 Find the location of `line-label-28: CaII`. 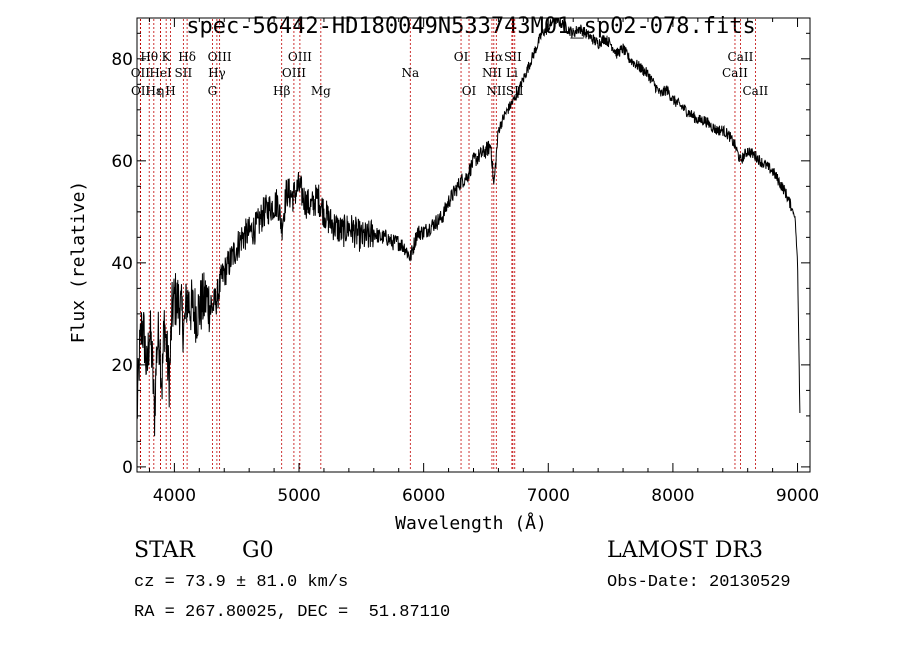

line-label-28: CaII is located at coordinates (755, 91).